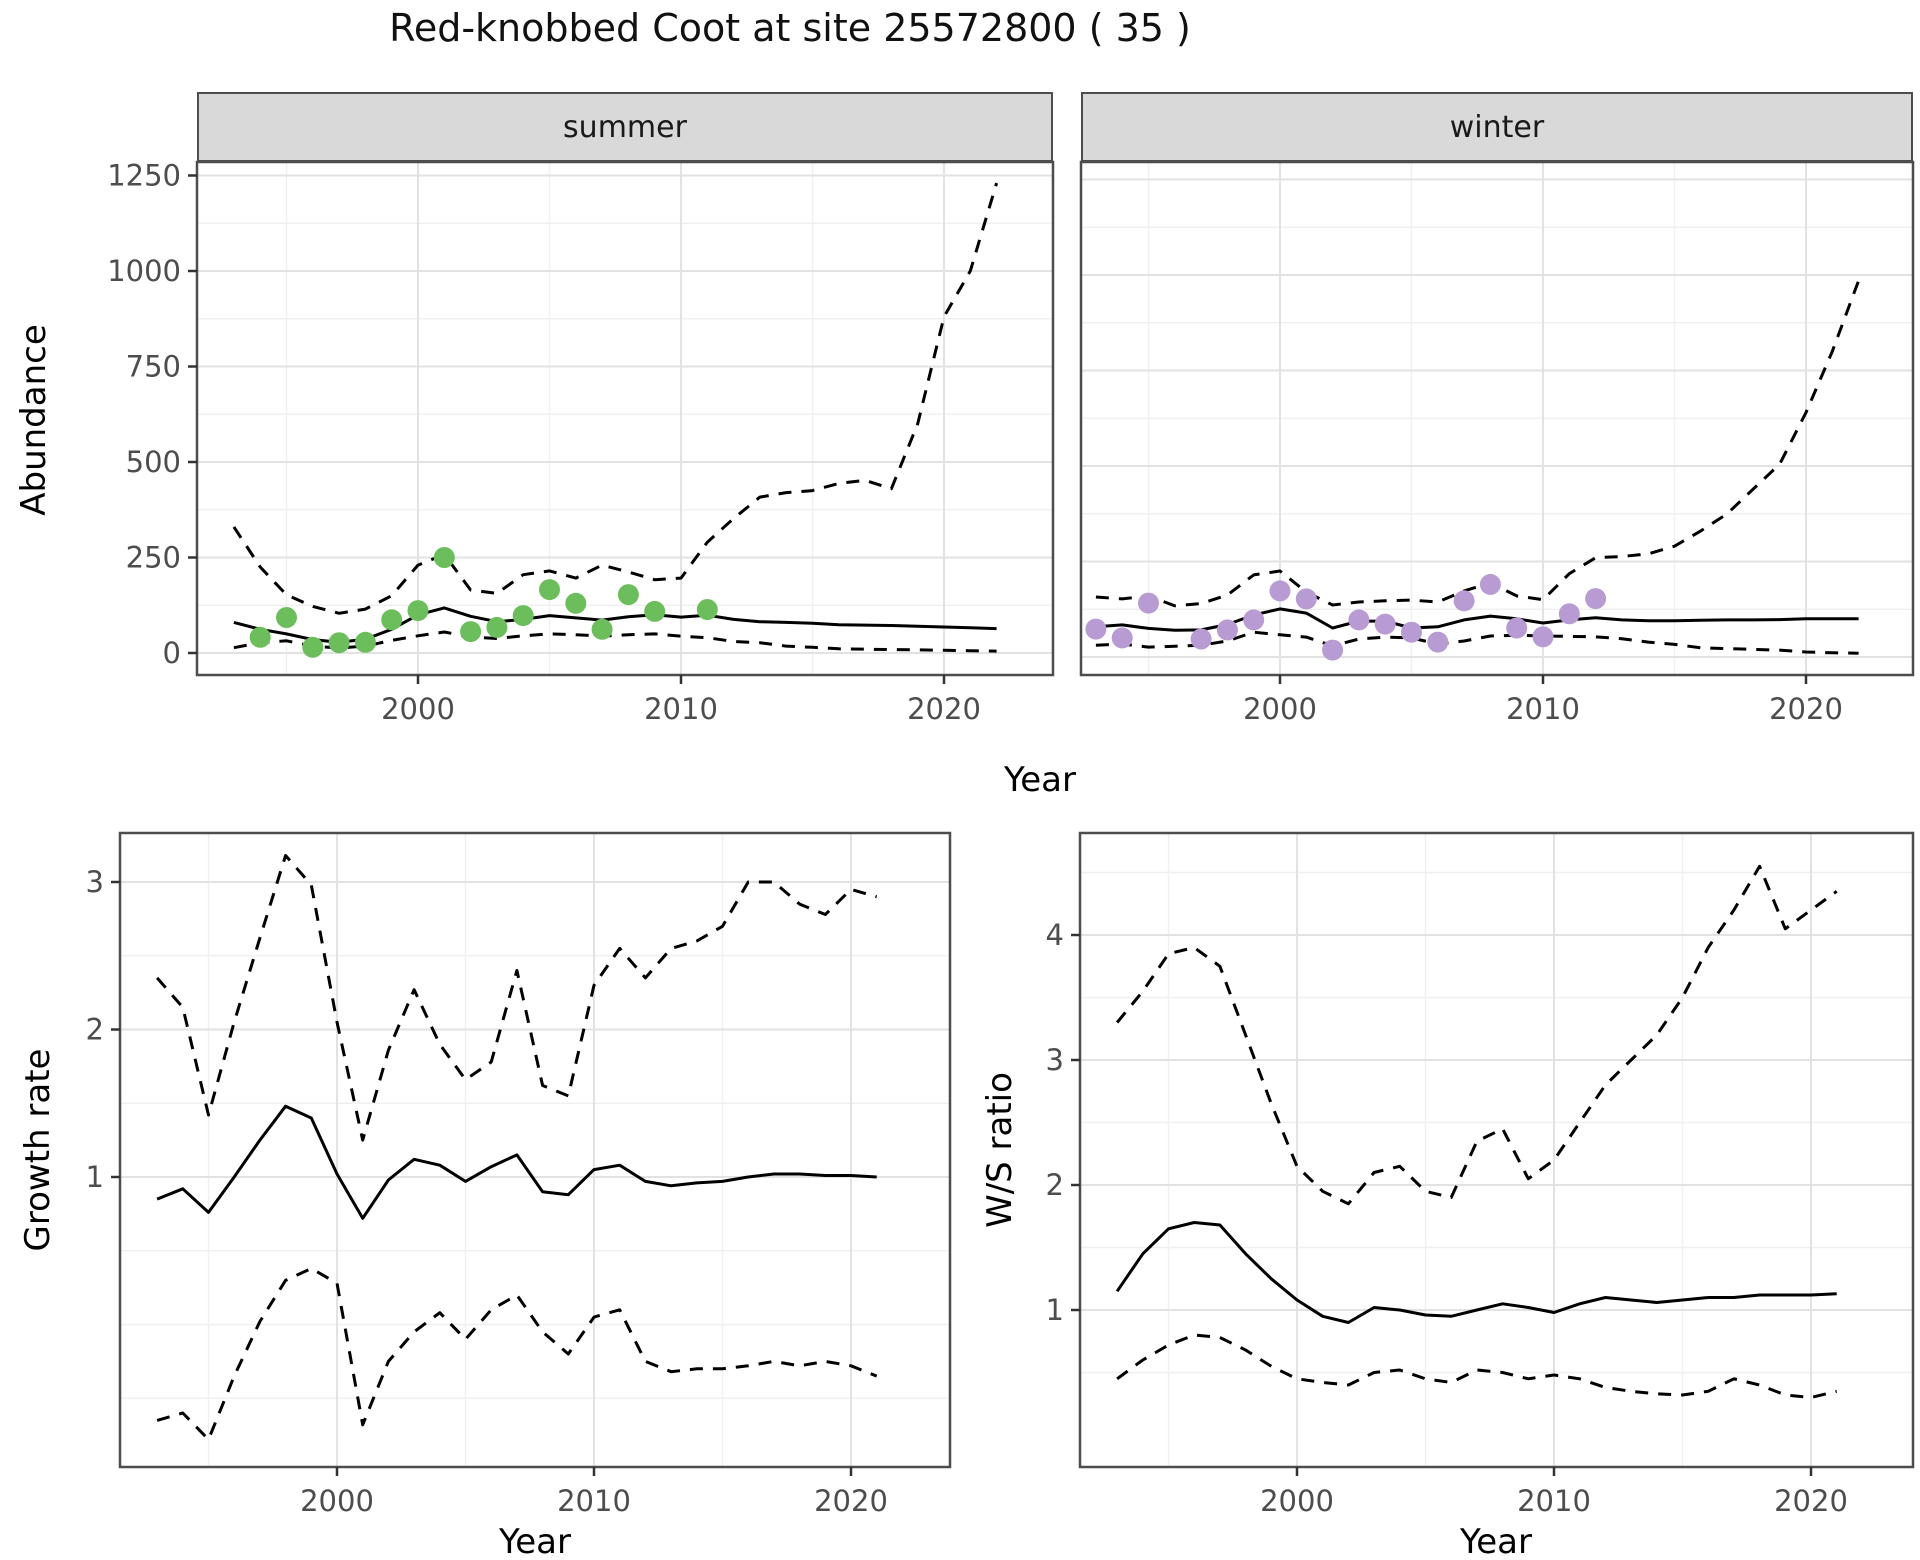 The height and width of the screenshot is (1560, 1920). Describe the element at coordinates (1478, 444) in the screenshot. I see `winter-upper_ci-line` at that location.